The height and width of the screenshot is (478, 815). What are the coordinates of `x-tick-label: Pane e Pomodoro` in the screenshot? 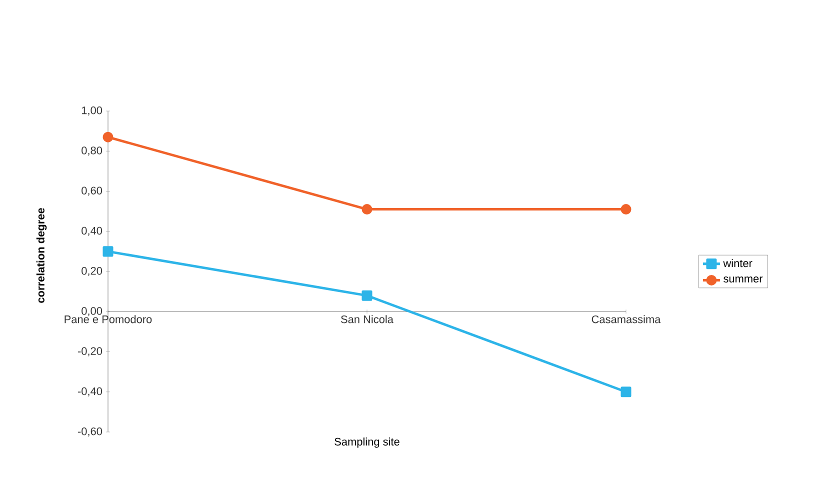 It's located at (108, 319).